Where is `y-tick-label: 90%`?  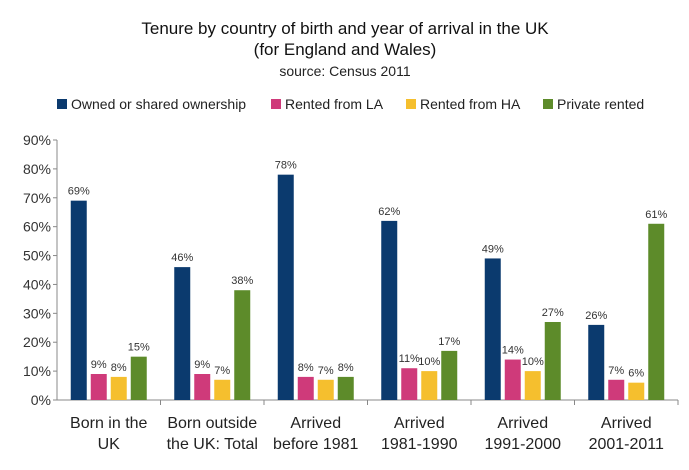
y-tick-label: 90% is located at coordinates (37, 140).